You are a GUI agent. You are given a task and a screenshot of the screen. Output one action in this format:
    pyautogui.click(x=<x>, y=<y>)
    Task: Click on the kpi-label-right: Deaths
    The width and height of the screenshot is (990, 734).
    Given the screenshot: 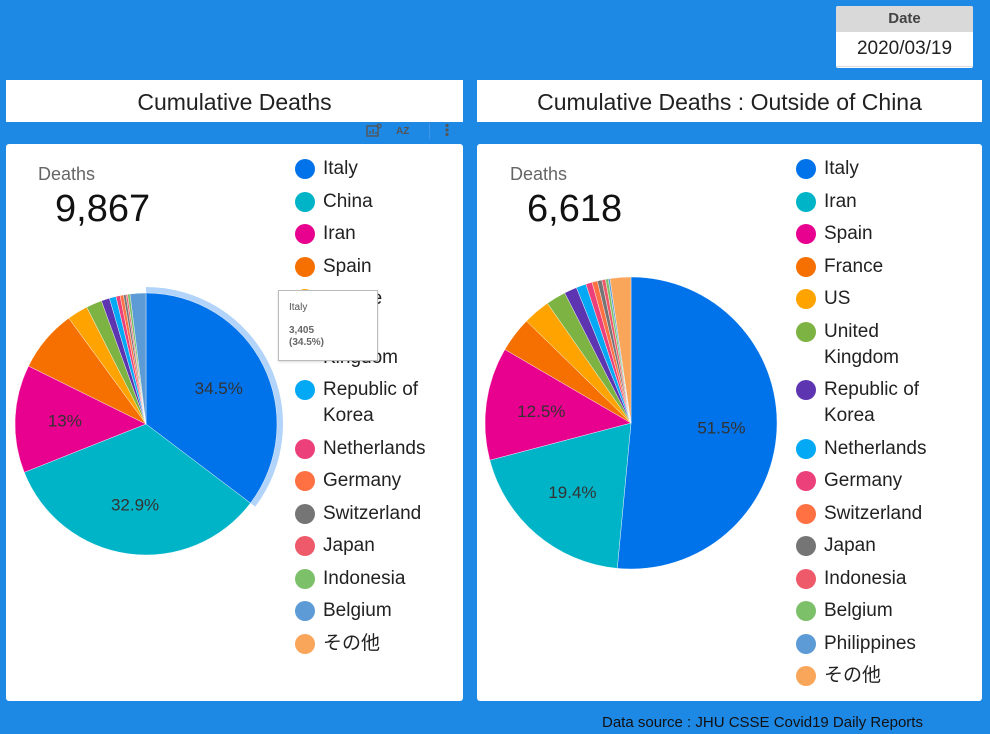 What is the action you would take?
    pyautogui.click(x=539, y=174)
    